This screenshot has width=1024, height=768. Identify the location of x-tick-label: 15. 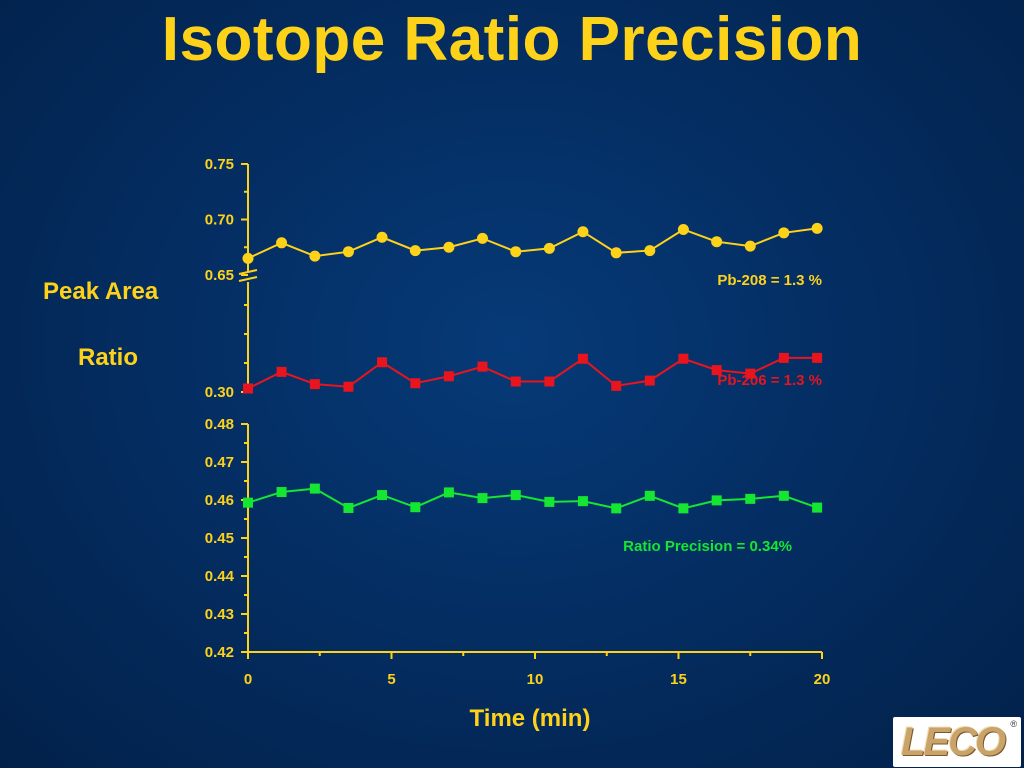
(678, 679).